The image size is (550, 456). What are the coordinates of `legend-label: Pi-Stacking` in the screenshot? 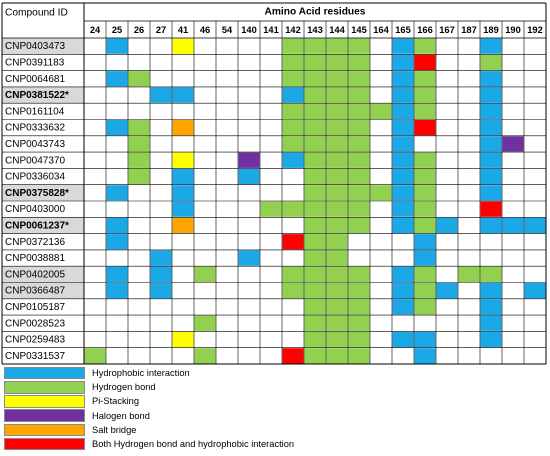 It's located at (116, 401).